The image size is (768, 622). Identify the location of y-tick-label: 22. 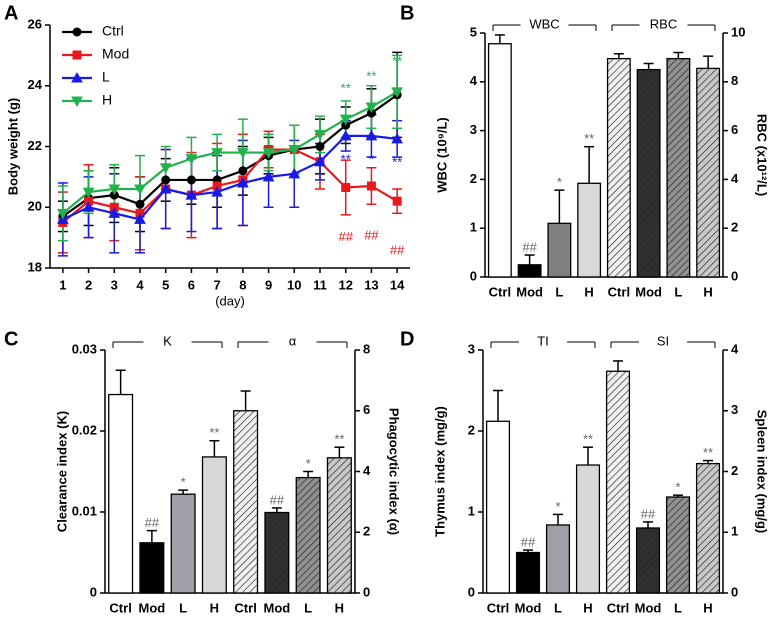
(35, 145).